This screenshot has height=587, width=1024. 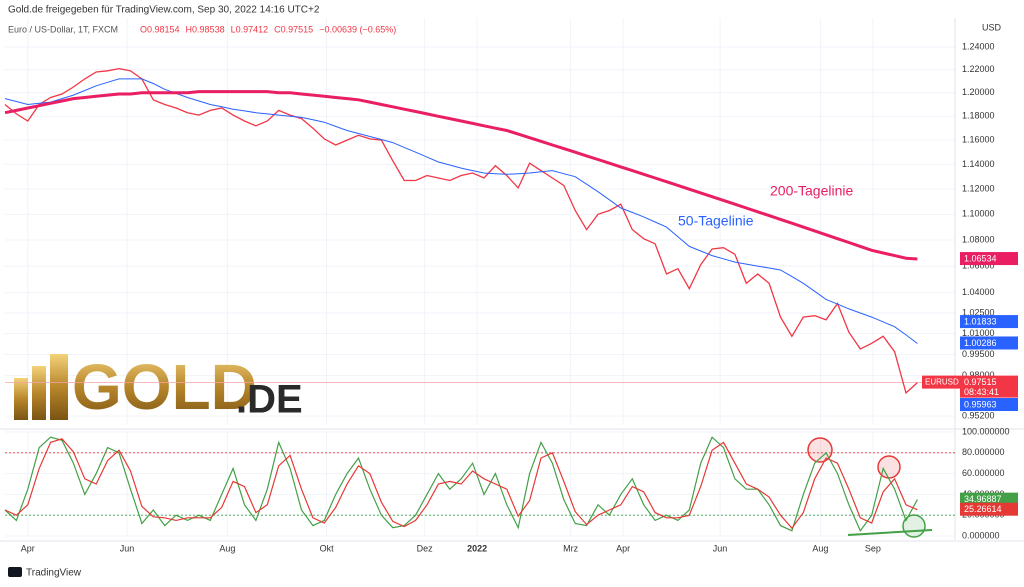 What do you see at coordinates (981, 535) in the screenshot?
I see `y-tick-label: 0.000000` at bounding box center [981, 535].